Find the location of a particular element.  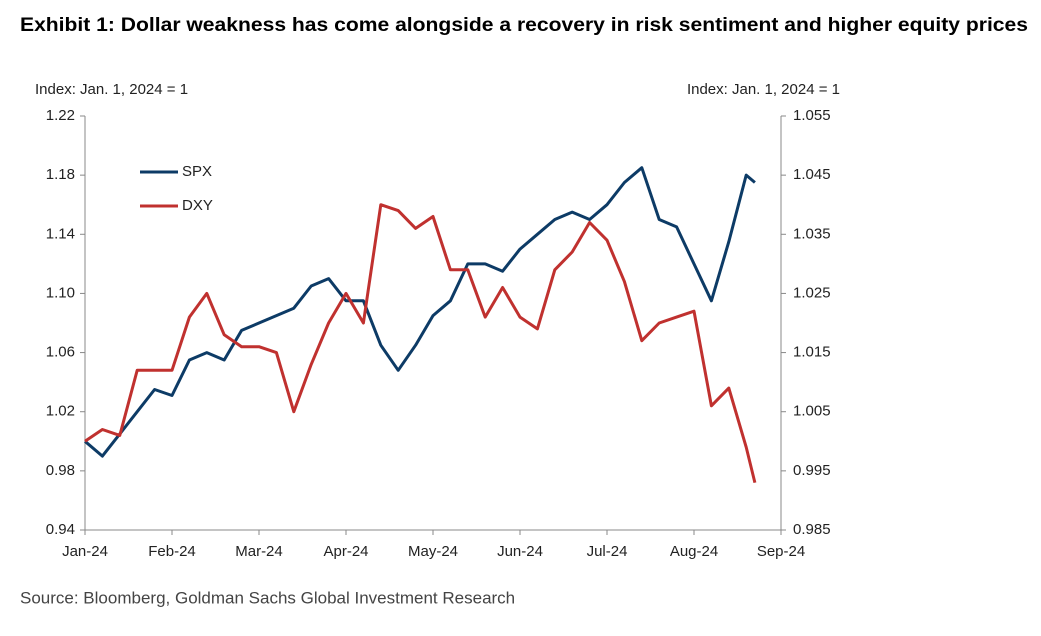

x-tick-label: Apr-24 is located at coordinates (345, 551).